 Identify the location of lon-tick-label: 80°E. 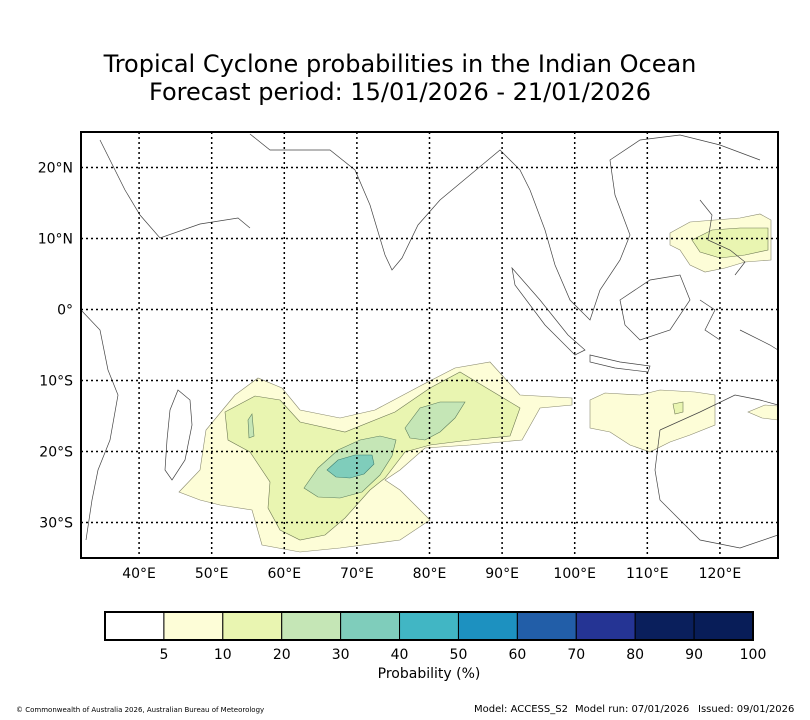
(430, 574).